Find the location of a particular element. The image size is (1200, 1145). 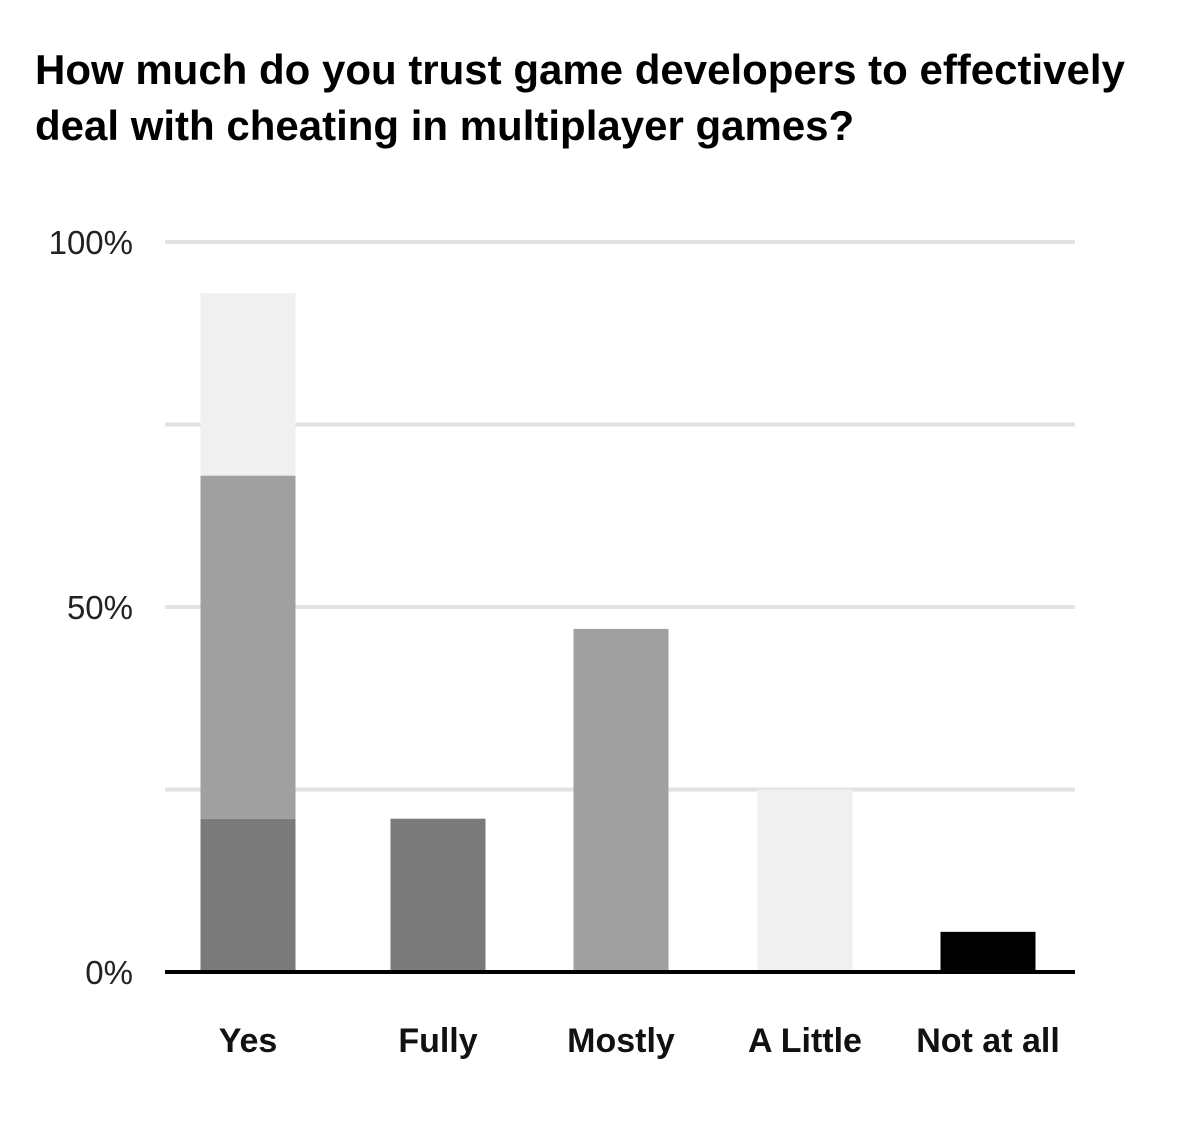

x-category-label: Yes is located at coordinates (248, 1041).